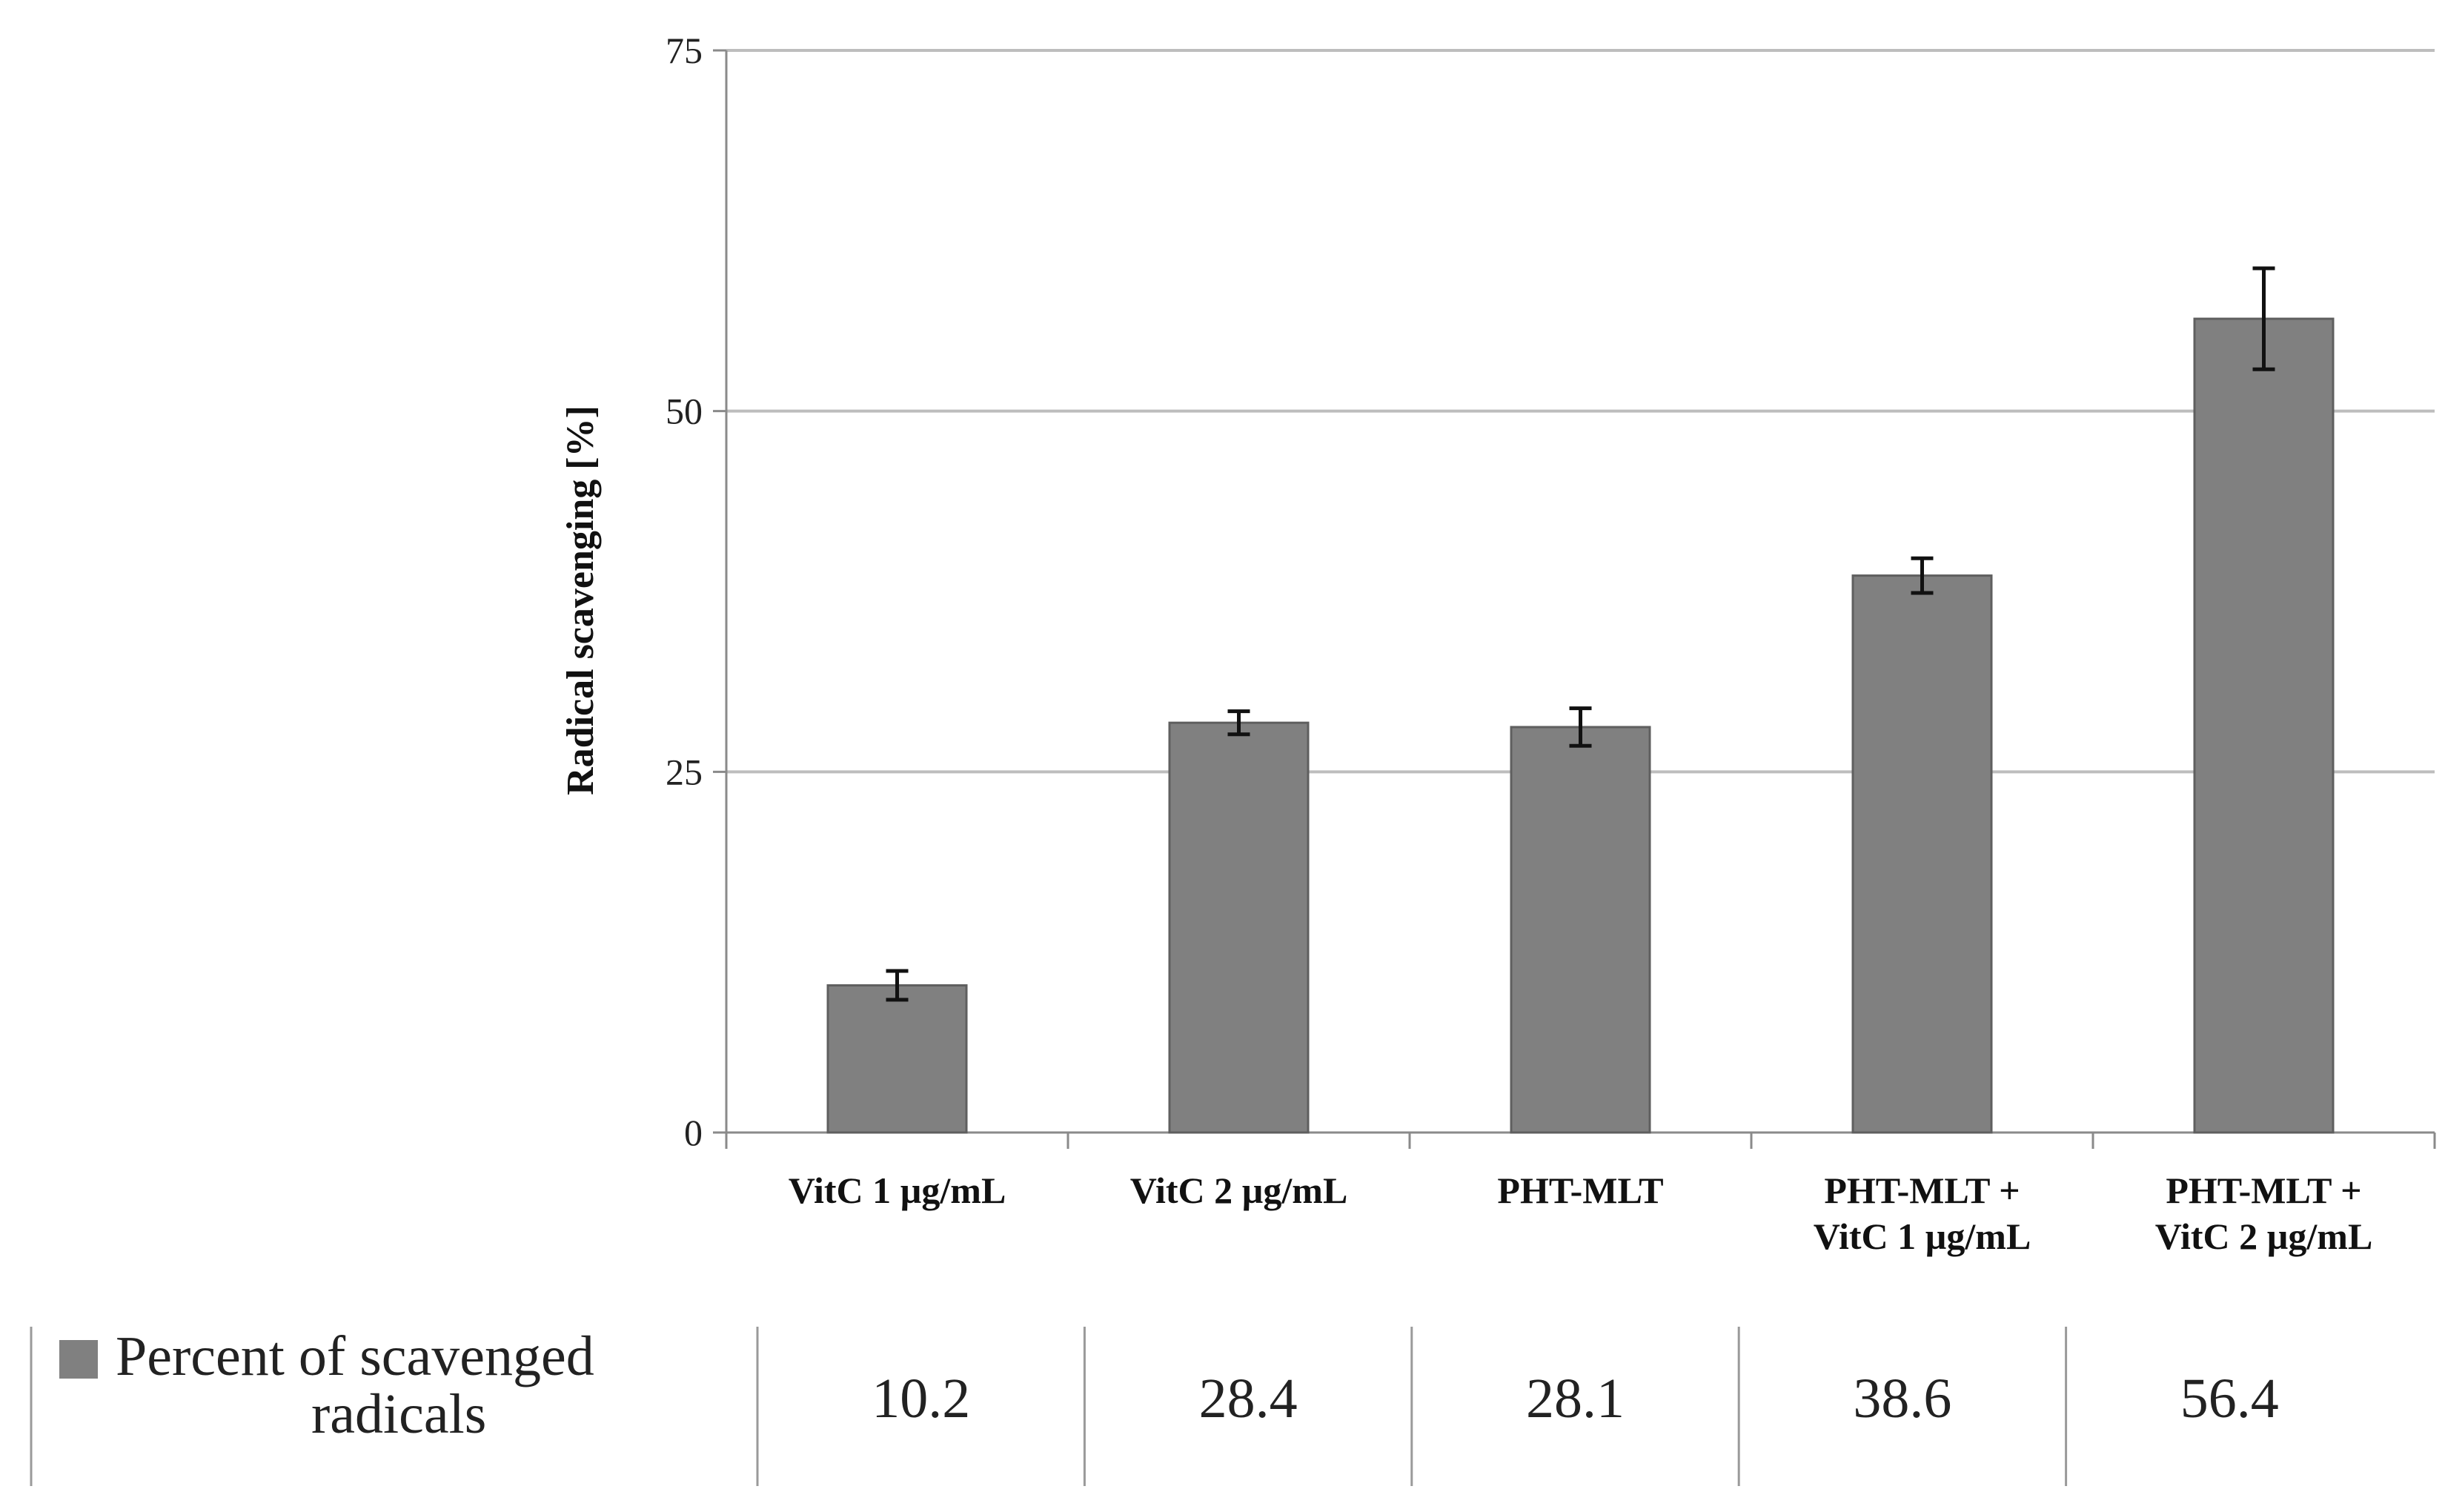 The height and width of the screenshot is (1512, 2445). I want to click on legend-swatch, so click(78, 1359).